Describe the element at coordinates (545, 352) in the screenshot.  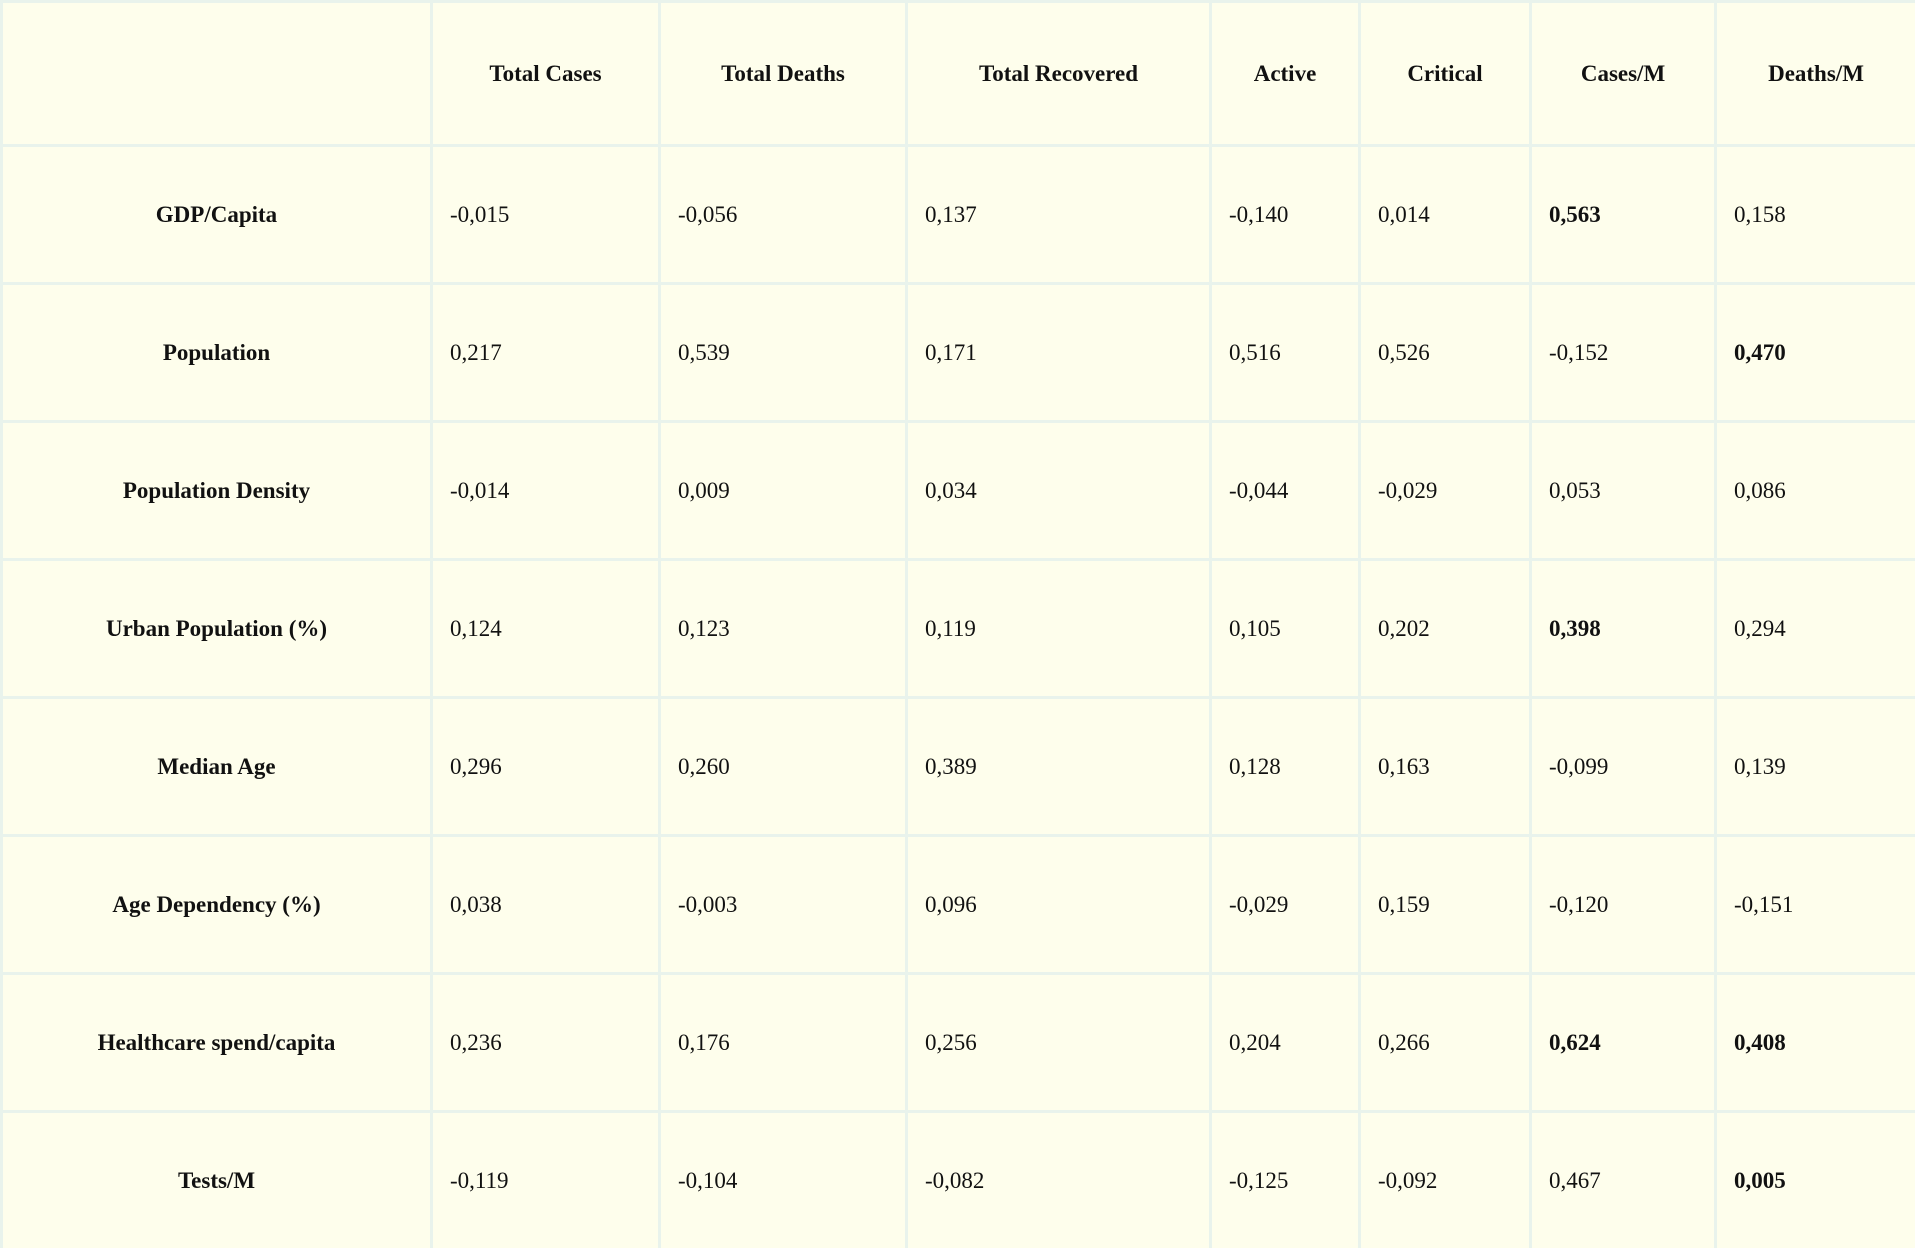
I see `table-cell: 0,217` at that location.